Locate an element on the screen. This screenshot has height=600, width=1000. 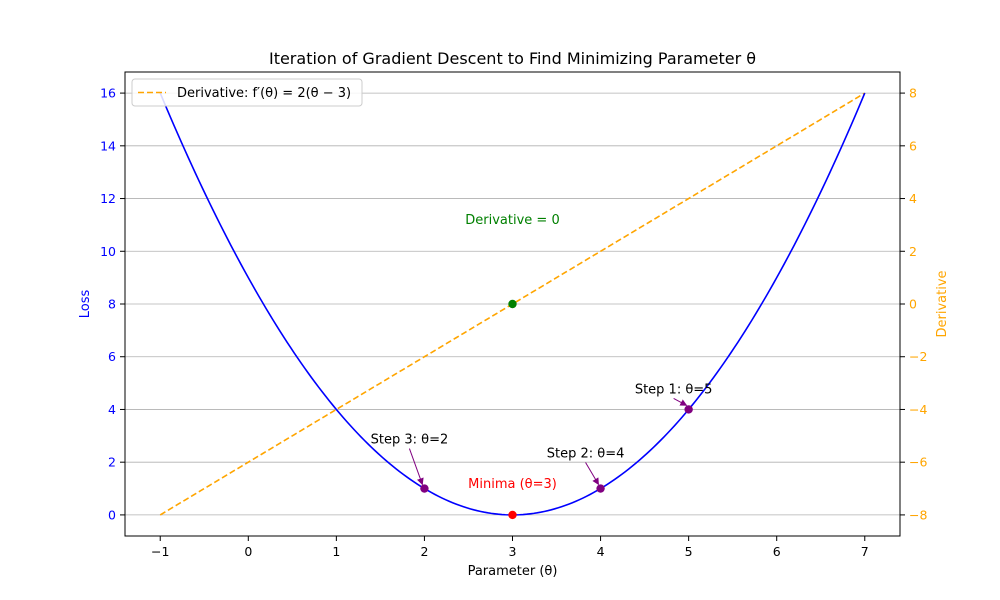
left-y-axis-label: Loss is located at coordinates (85, 304).